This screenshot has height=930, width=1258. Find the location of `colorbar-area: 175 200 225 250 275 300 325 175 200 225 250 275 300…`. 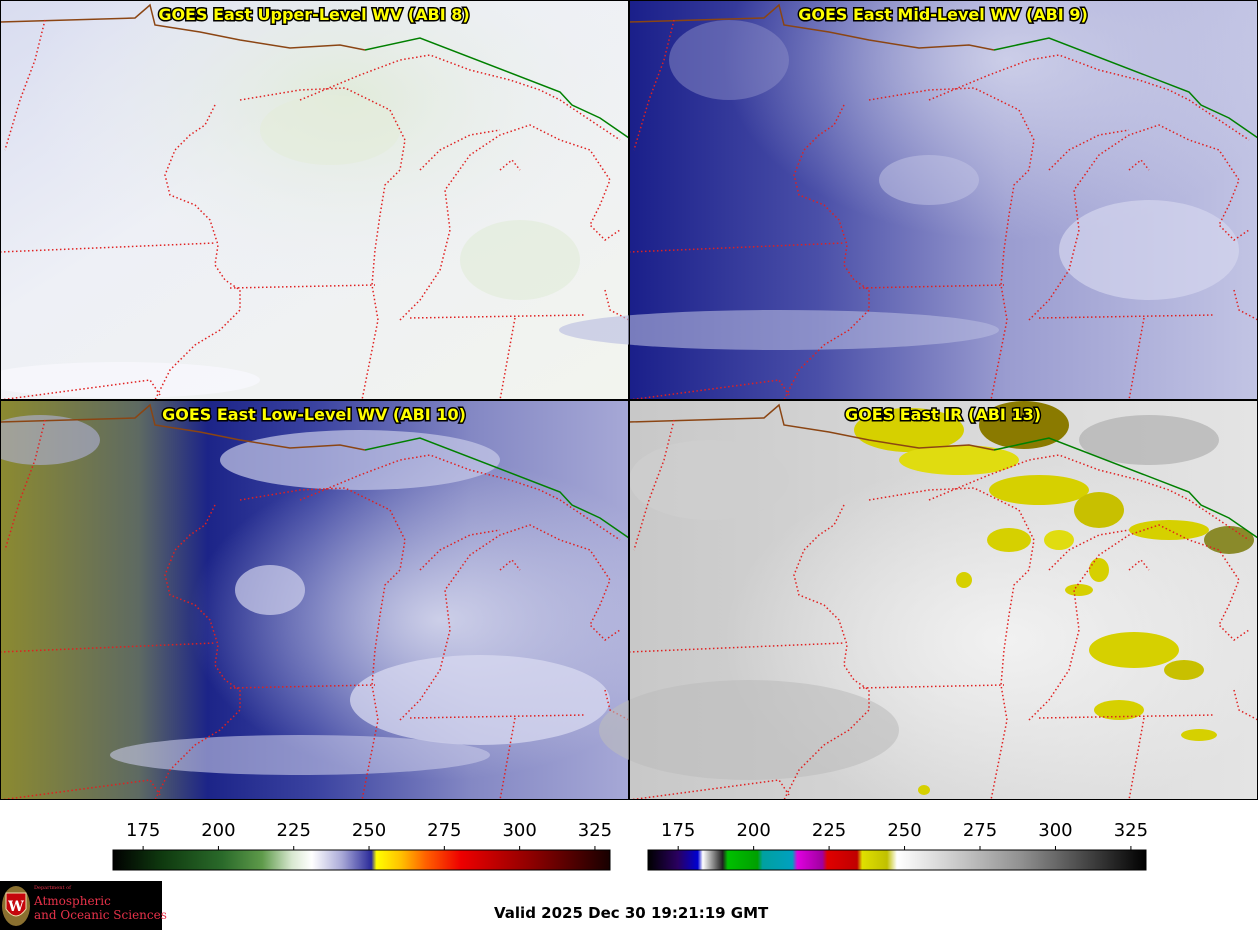

colorbar-area: 175 200 225 250 275 300 325 175 200 225 250 275 300… is located at coordinates (630, 845).